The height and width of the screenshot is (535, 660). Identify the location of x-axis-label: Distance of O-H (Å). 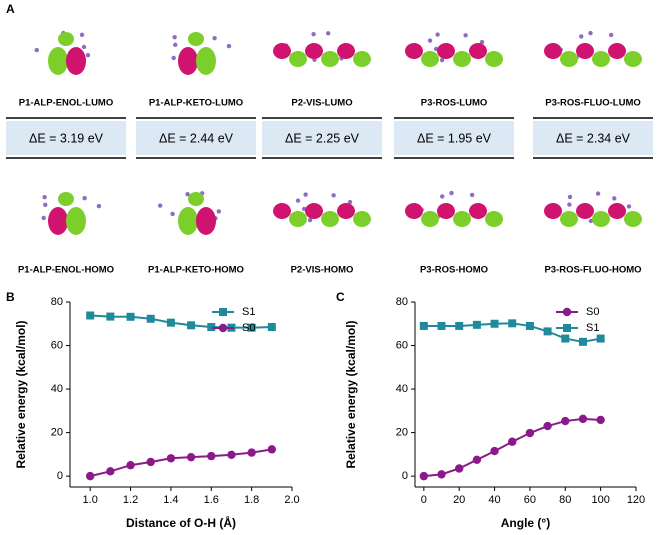
(181, 522).